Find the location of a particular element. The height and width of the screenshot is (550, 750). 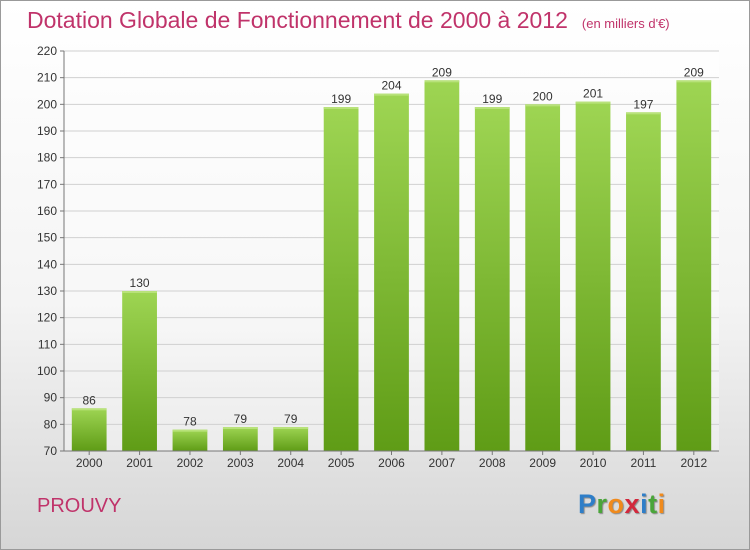

logo-letter: t is located at coordinates (653, 504).